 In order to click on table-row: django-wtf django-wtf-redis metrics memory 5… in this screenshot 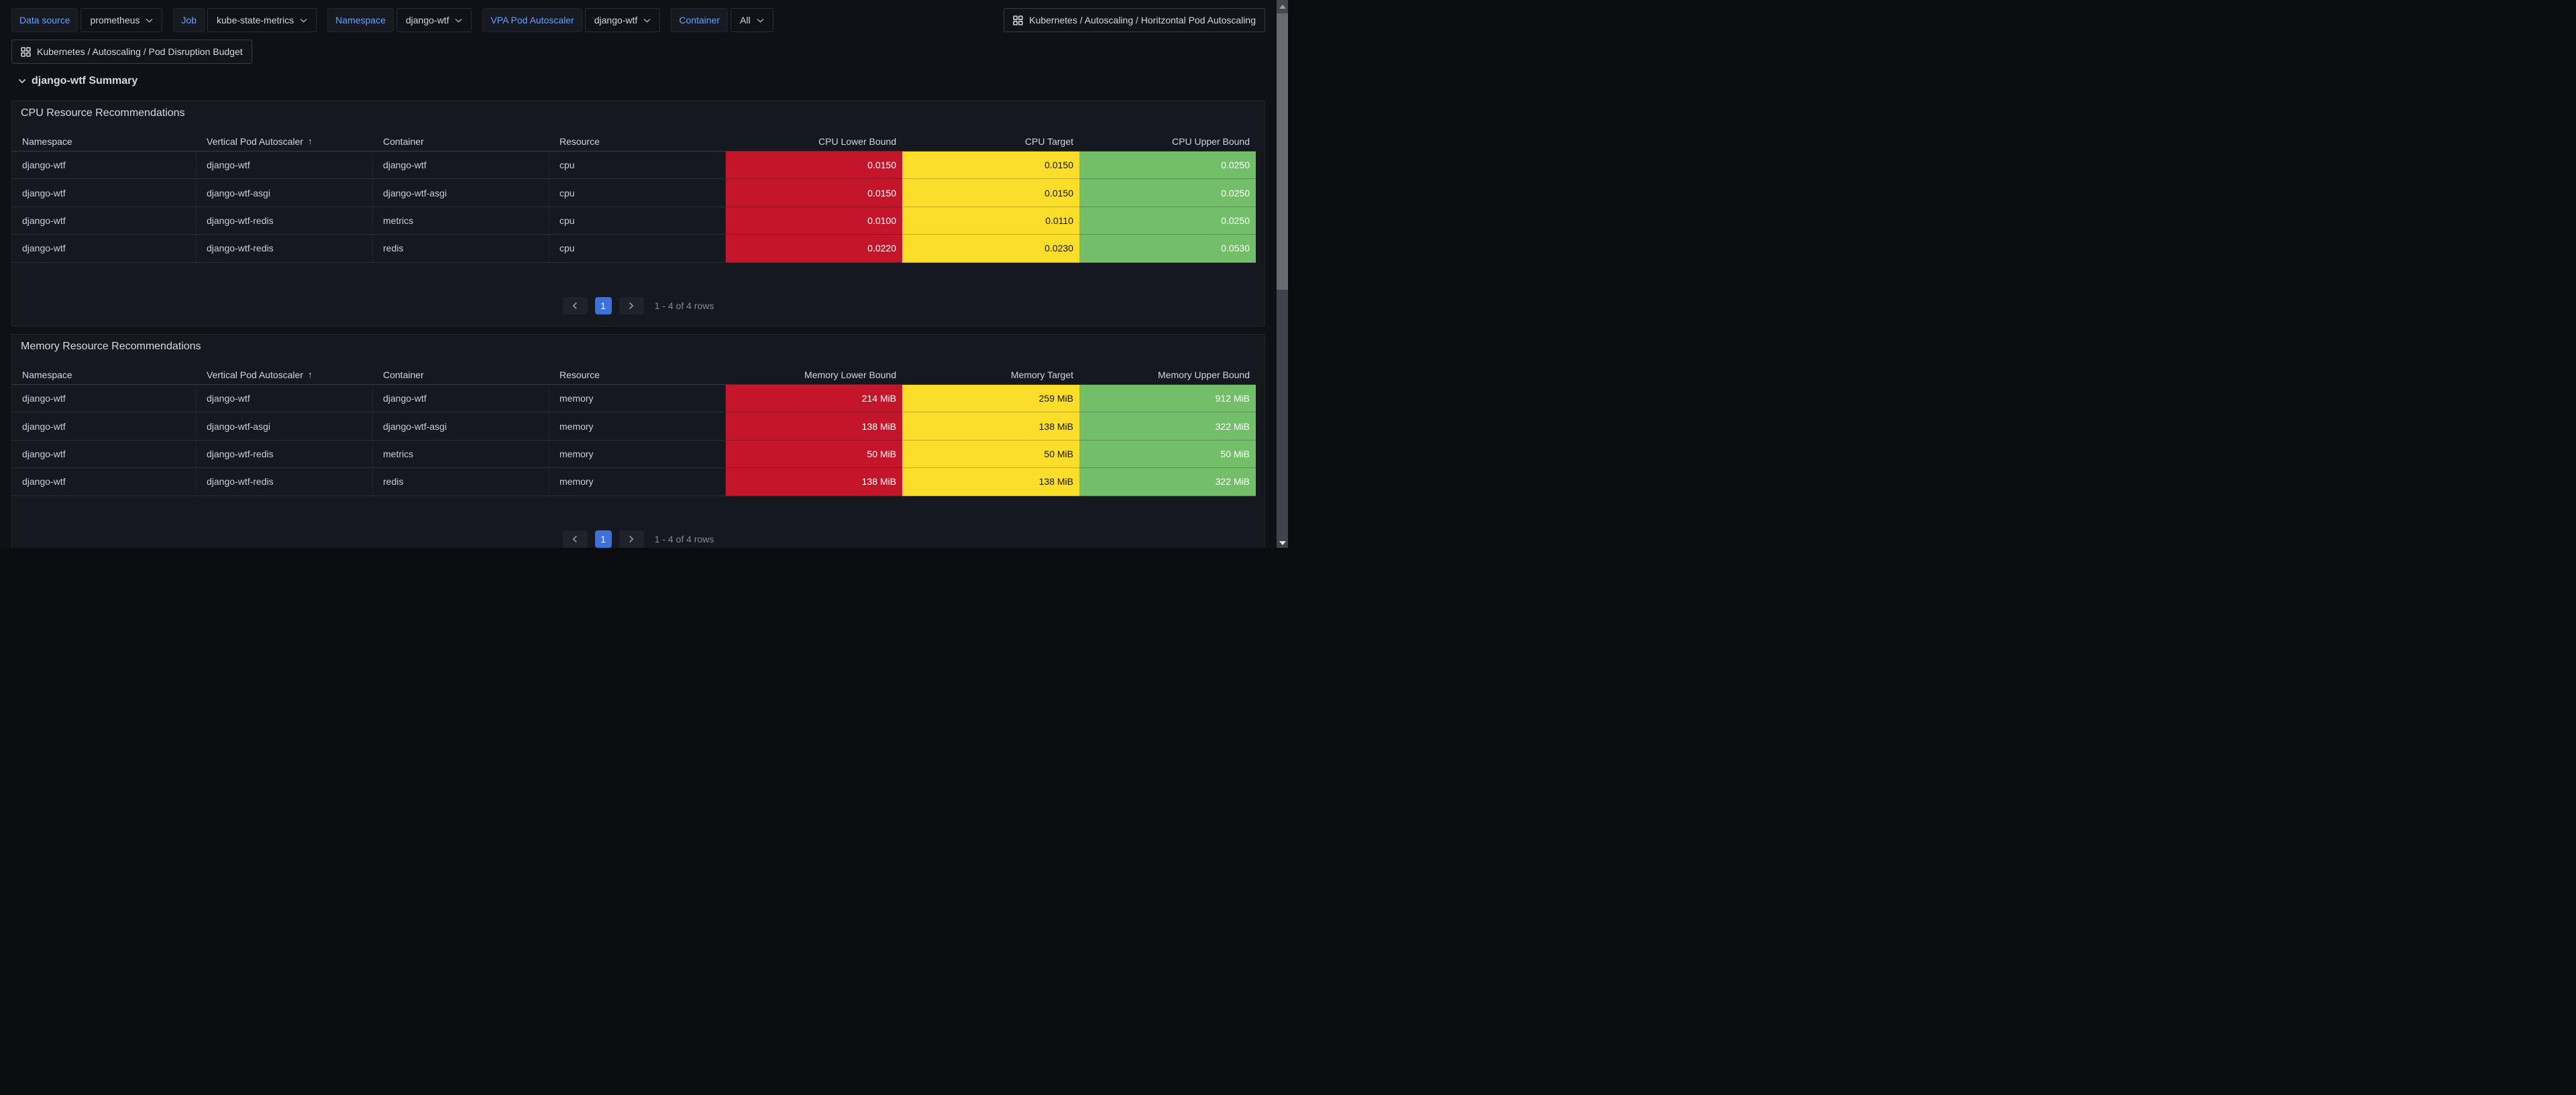, I will do `click(634, 454)`.